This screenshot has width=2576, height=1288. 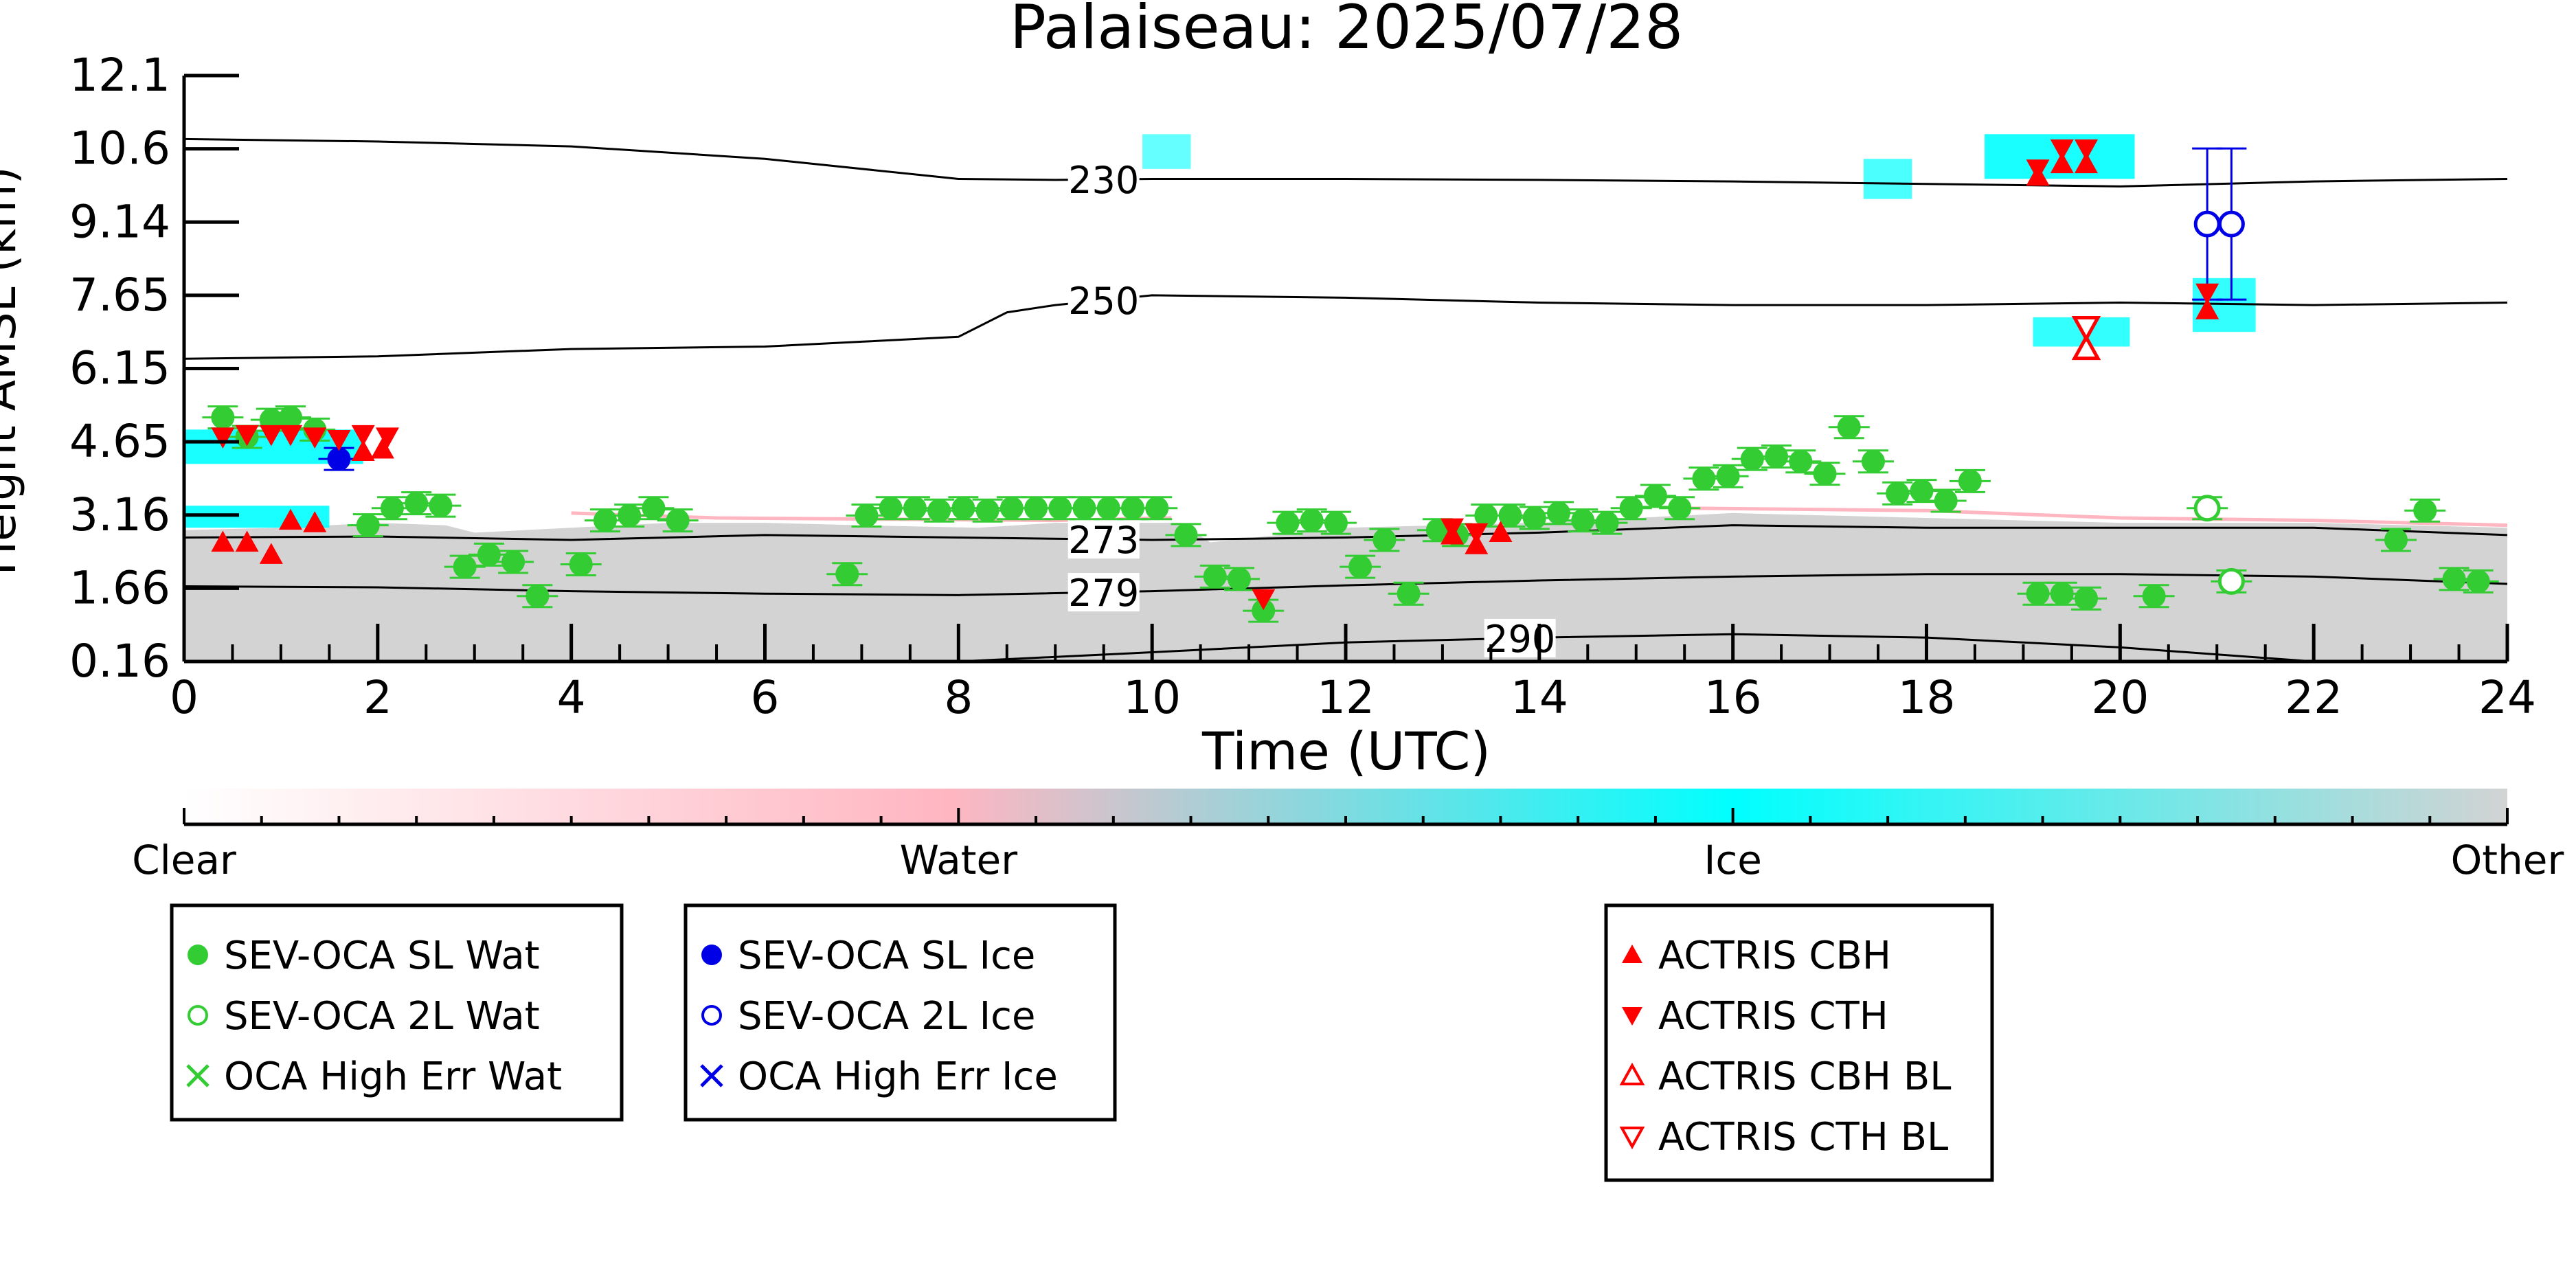 I want to click on y-tick-label: 9.14, so click(x=119, y=221).